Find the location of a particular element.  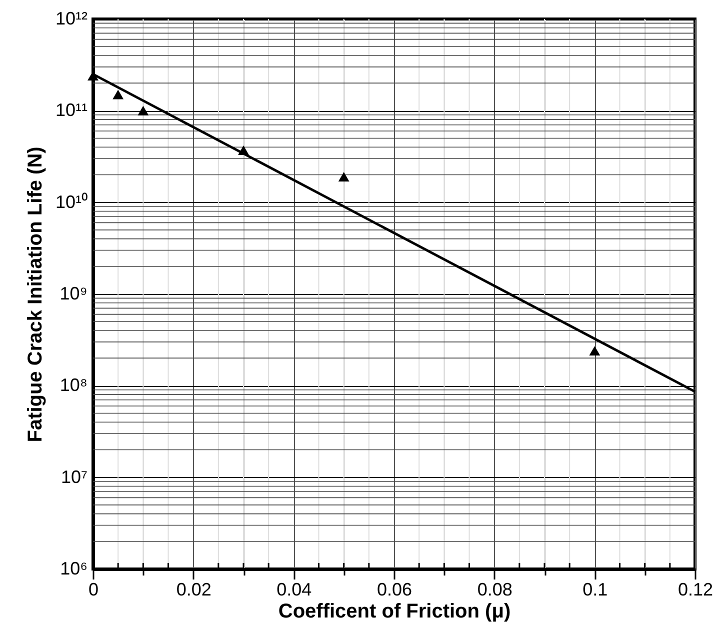

y-tick-label: 10¹² is located at coordinates (71, 18).